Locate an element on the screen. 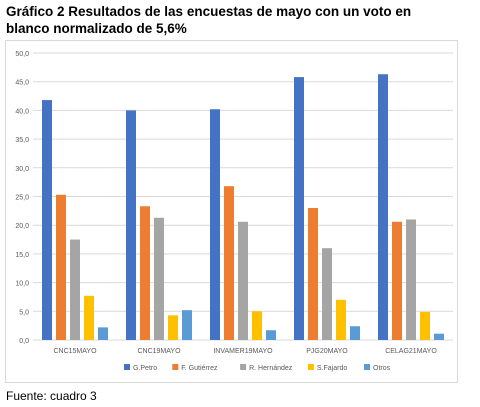  y-tick-label: 40,0 is located at coordinates (22, 111).